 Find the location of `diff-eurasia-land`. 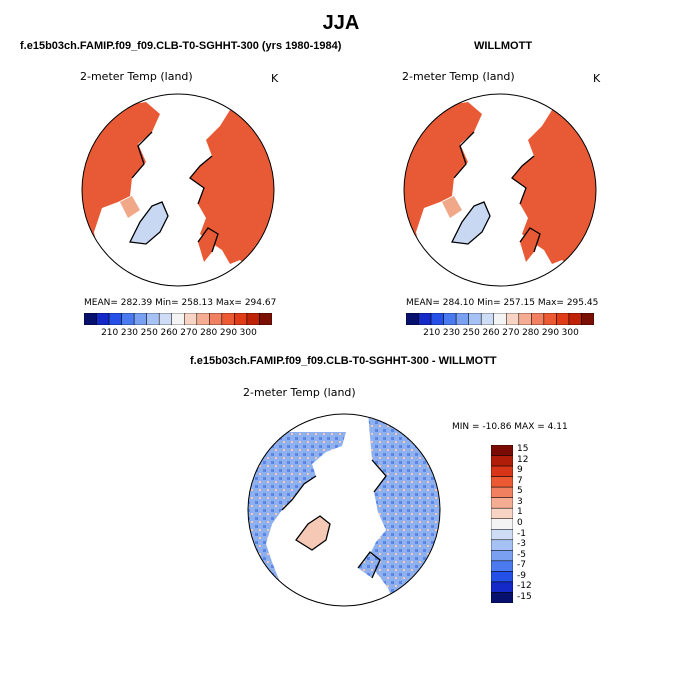

diff-eurasia-land is located at coordinates (404, 510).